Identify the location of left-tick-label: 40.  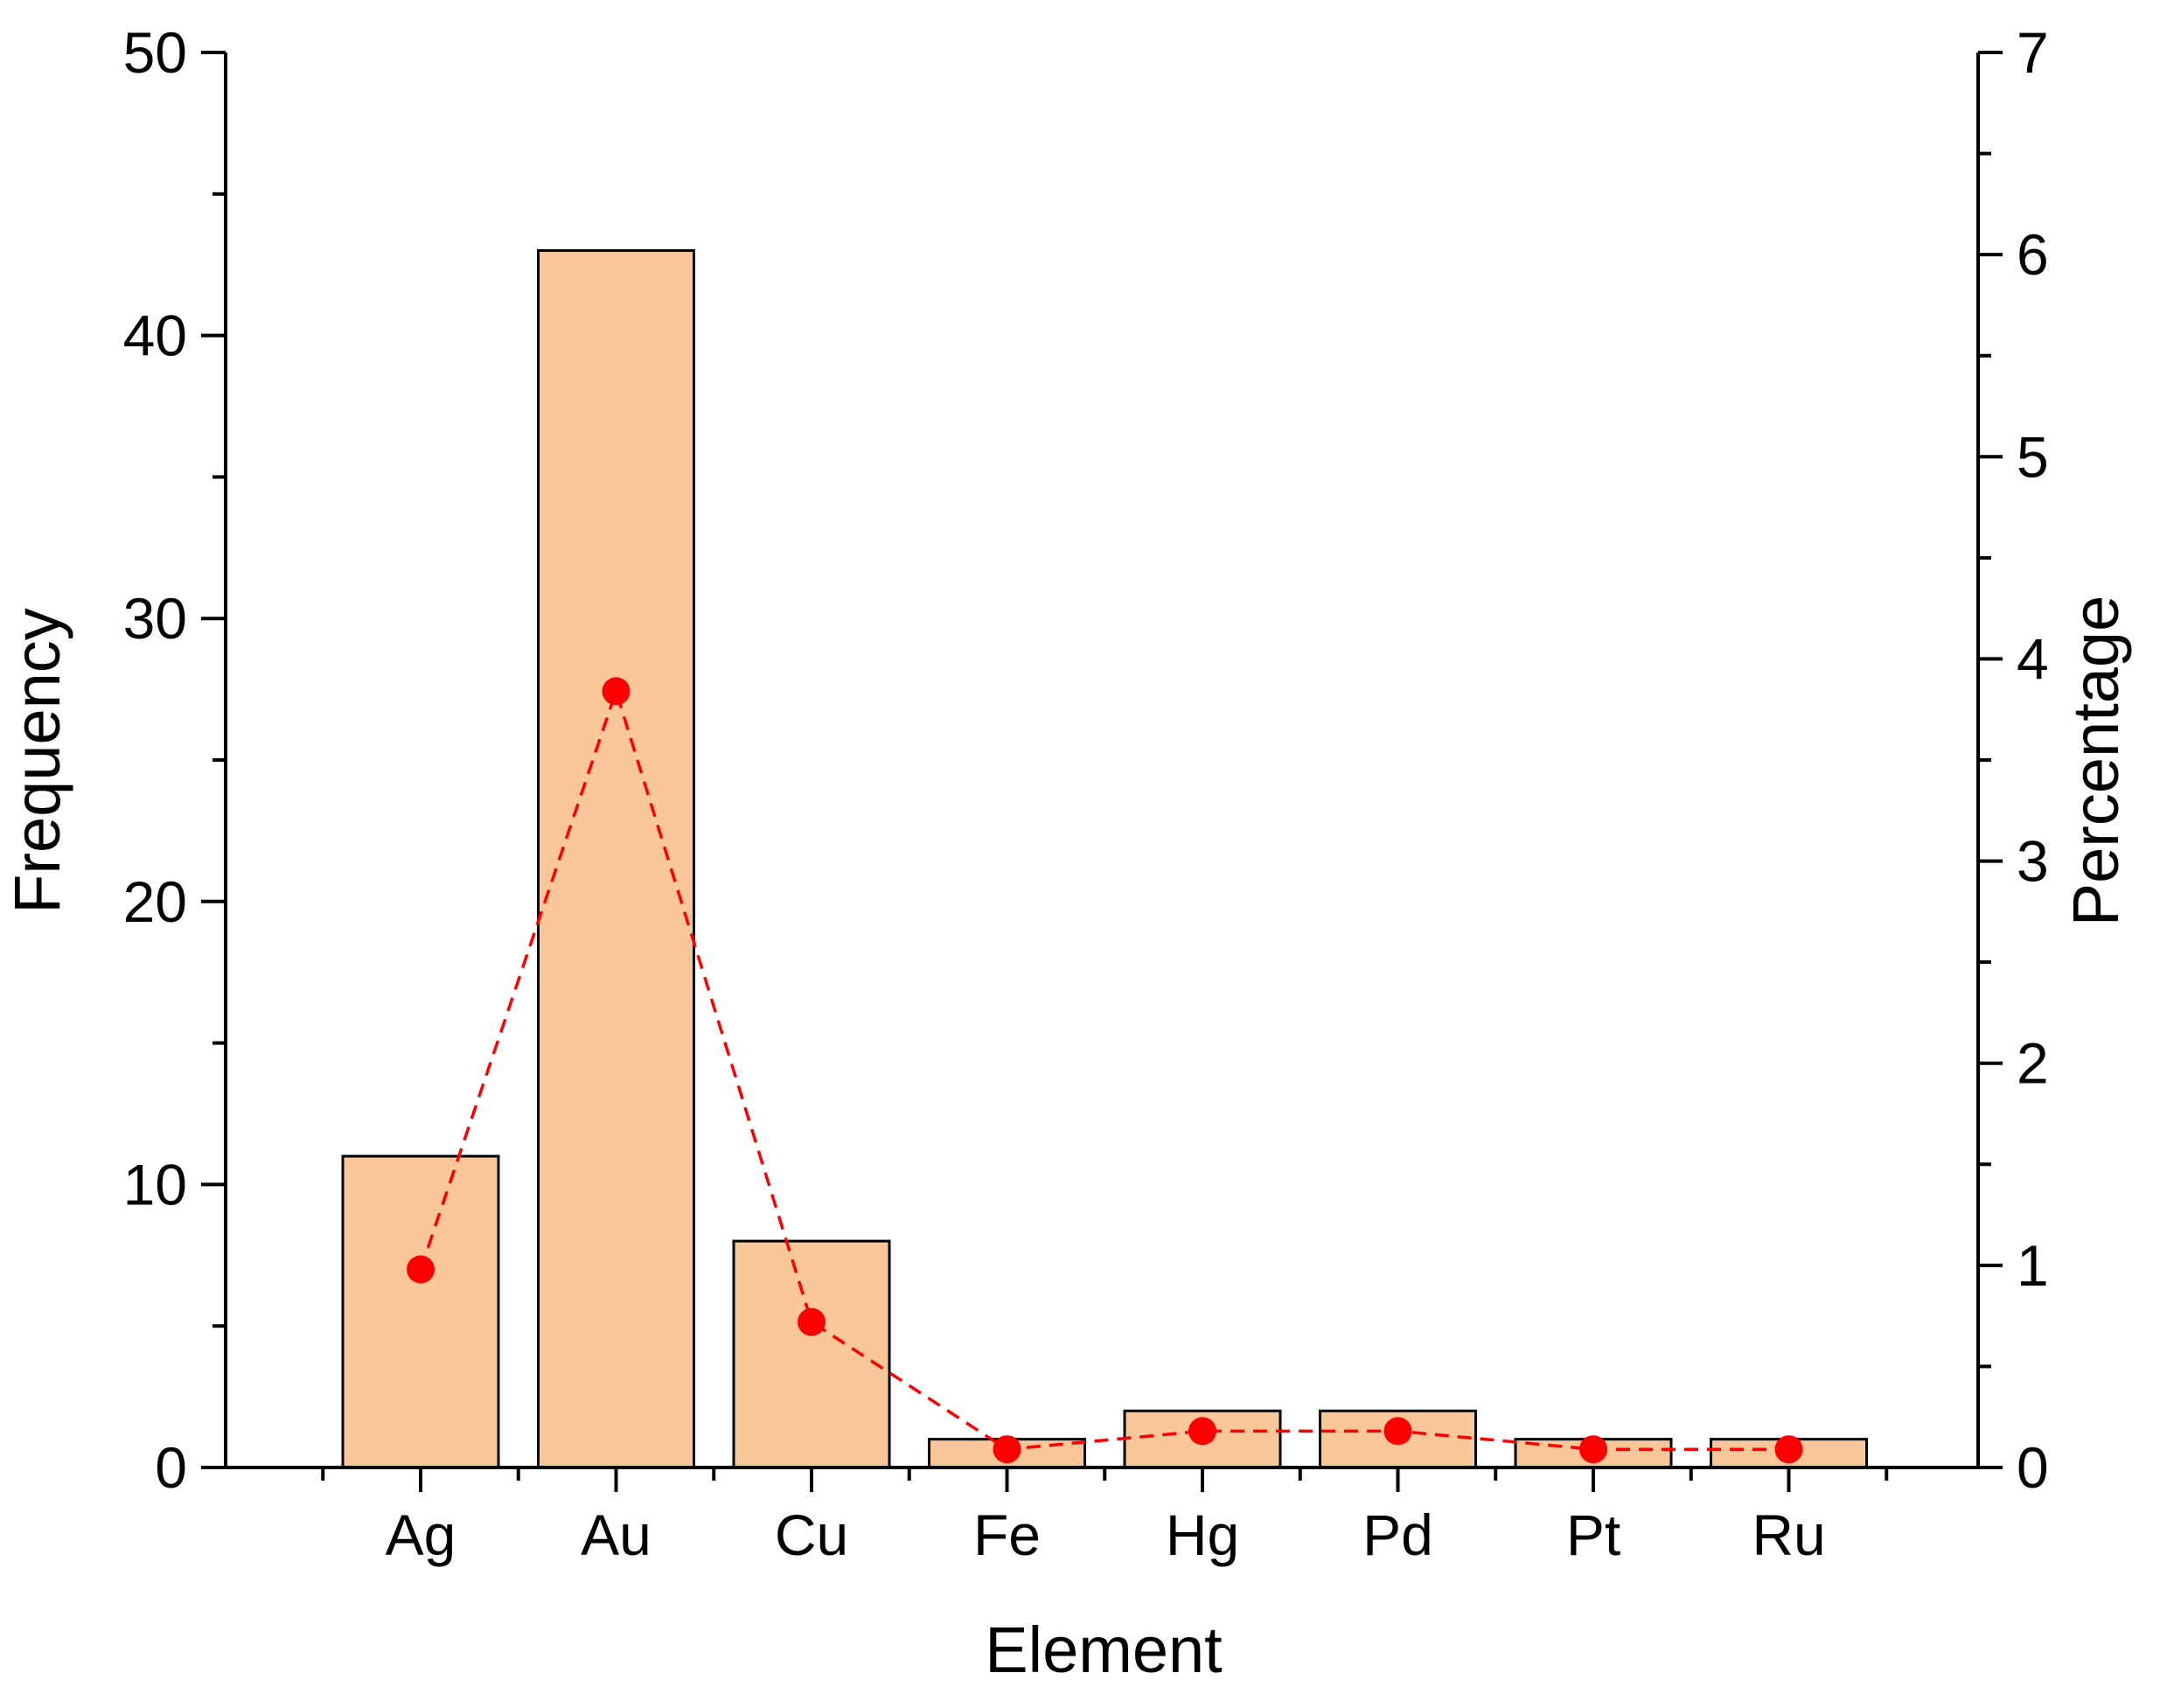
(155, 335).